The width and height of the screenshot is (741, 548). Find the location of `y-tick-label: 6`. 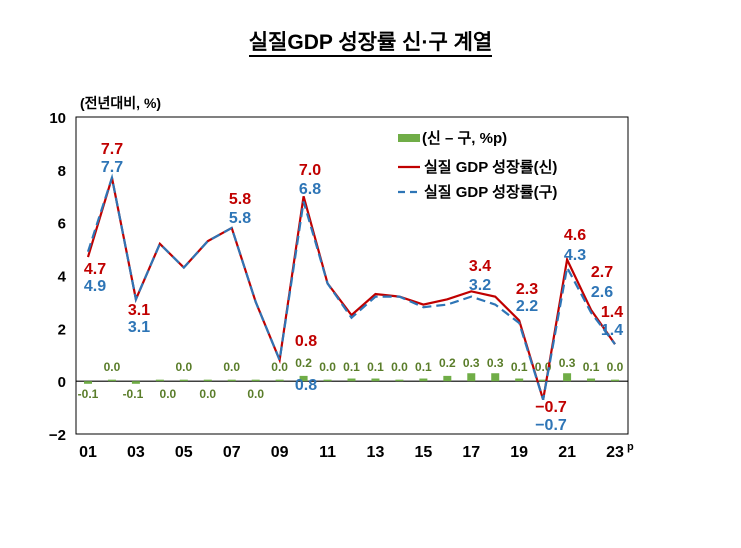

y-tick-label: 6 is located at coordinates (62, 224).